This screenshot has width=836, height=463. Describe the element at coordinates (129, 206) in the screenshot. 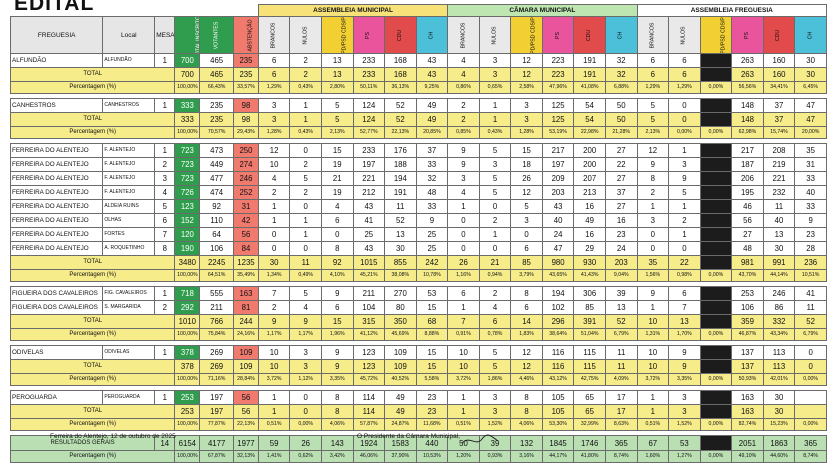

I see `local-cell: ALDEIA RUINS` at that location.